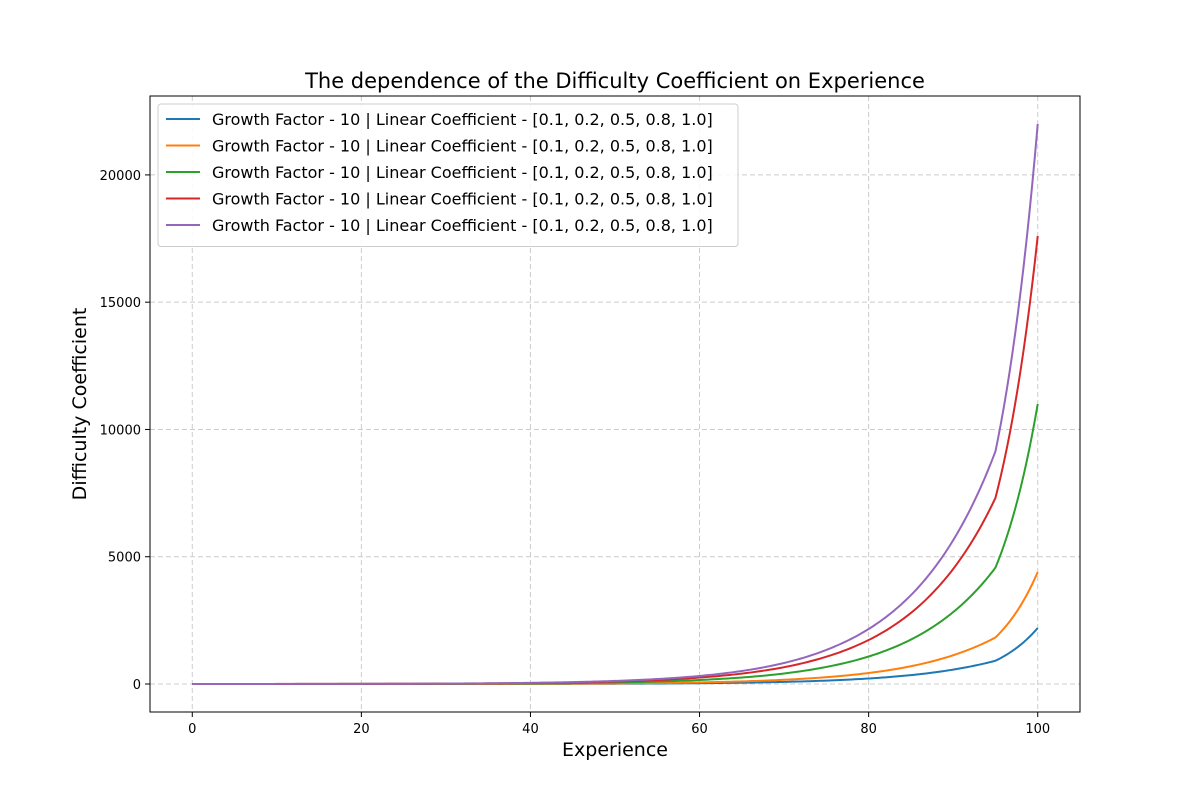  What do you see at coordinates (699, 729) in the screenshot?
I see `x-tick-label: 60` at bounding box center [699, 729].